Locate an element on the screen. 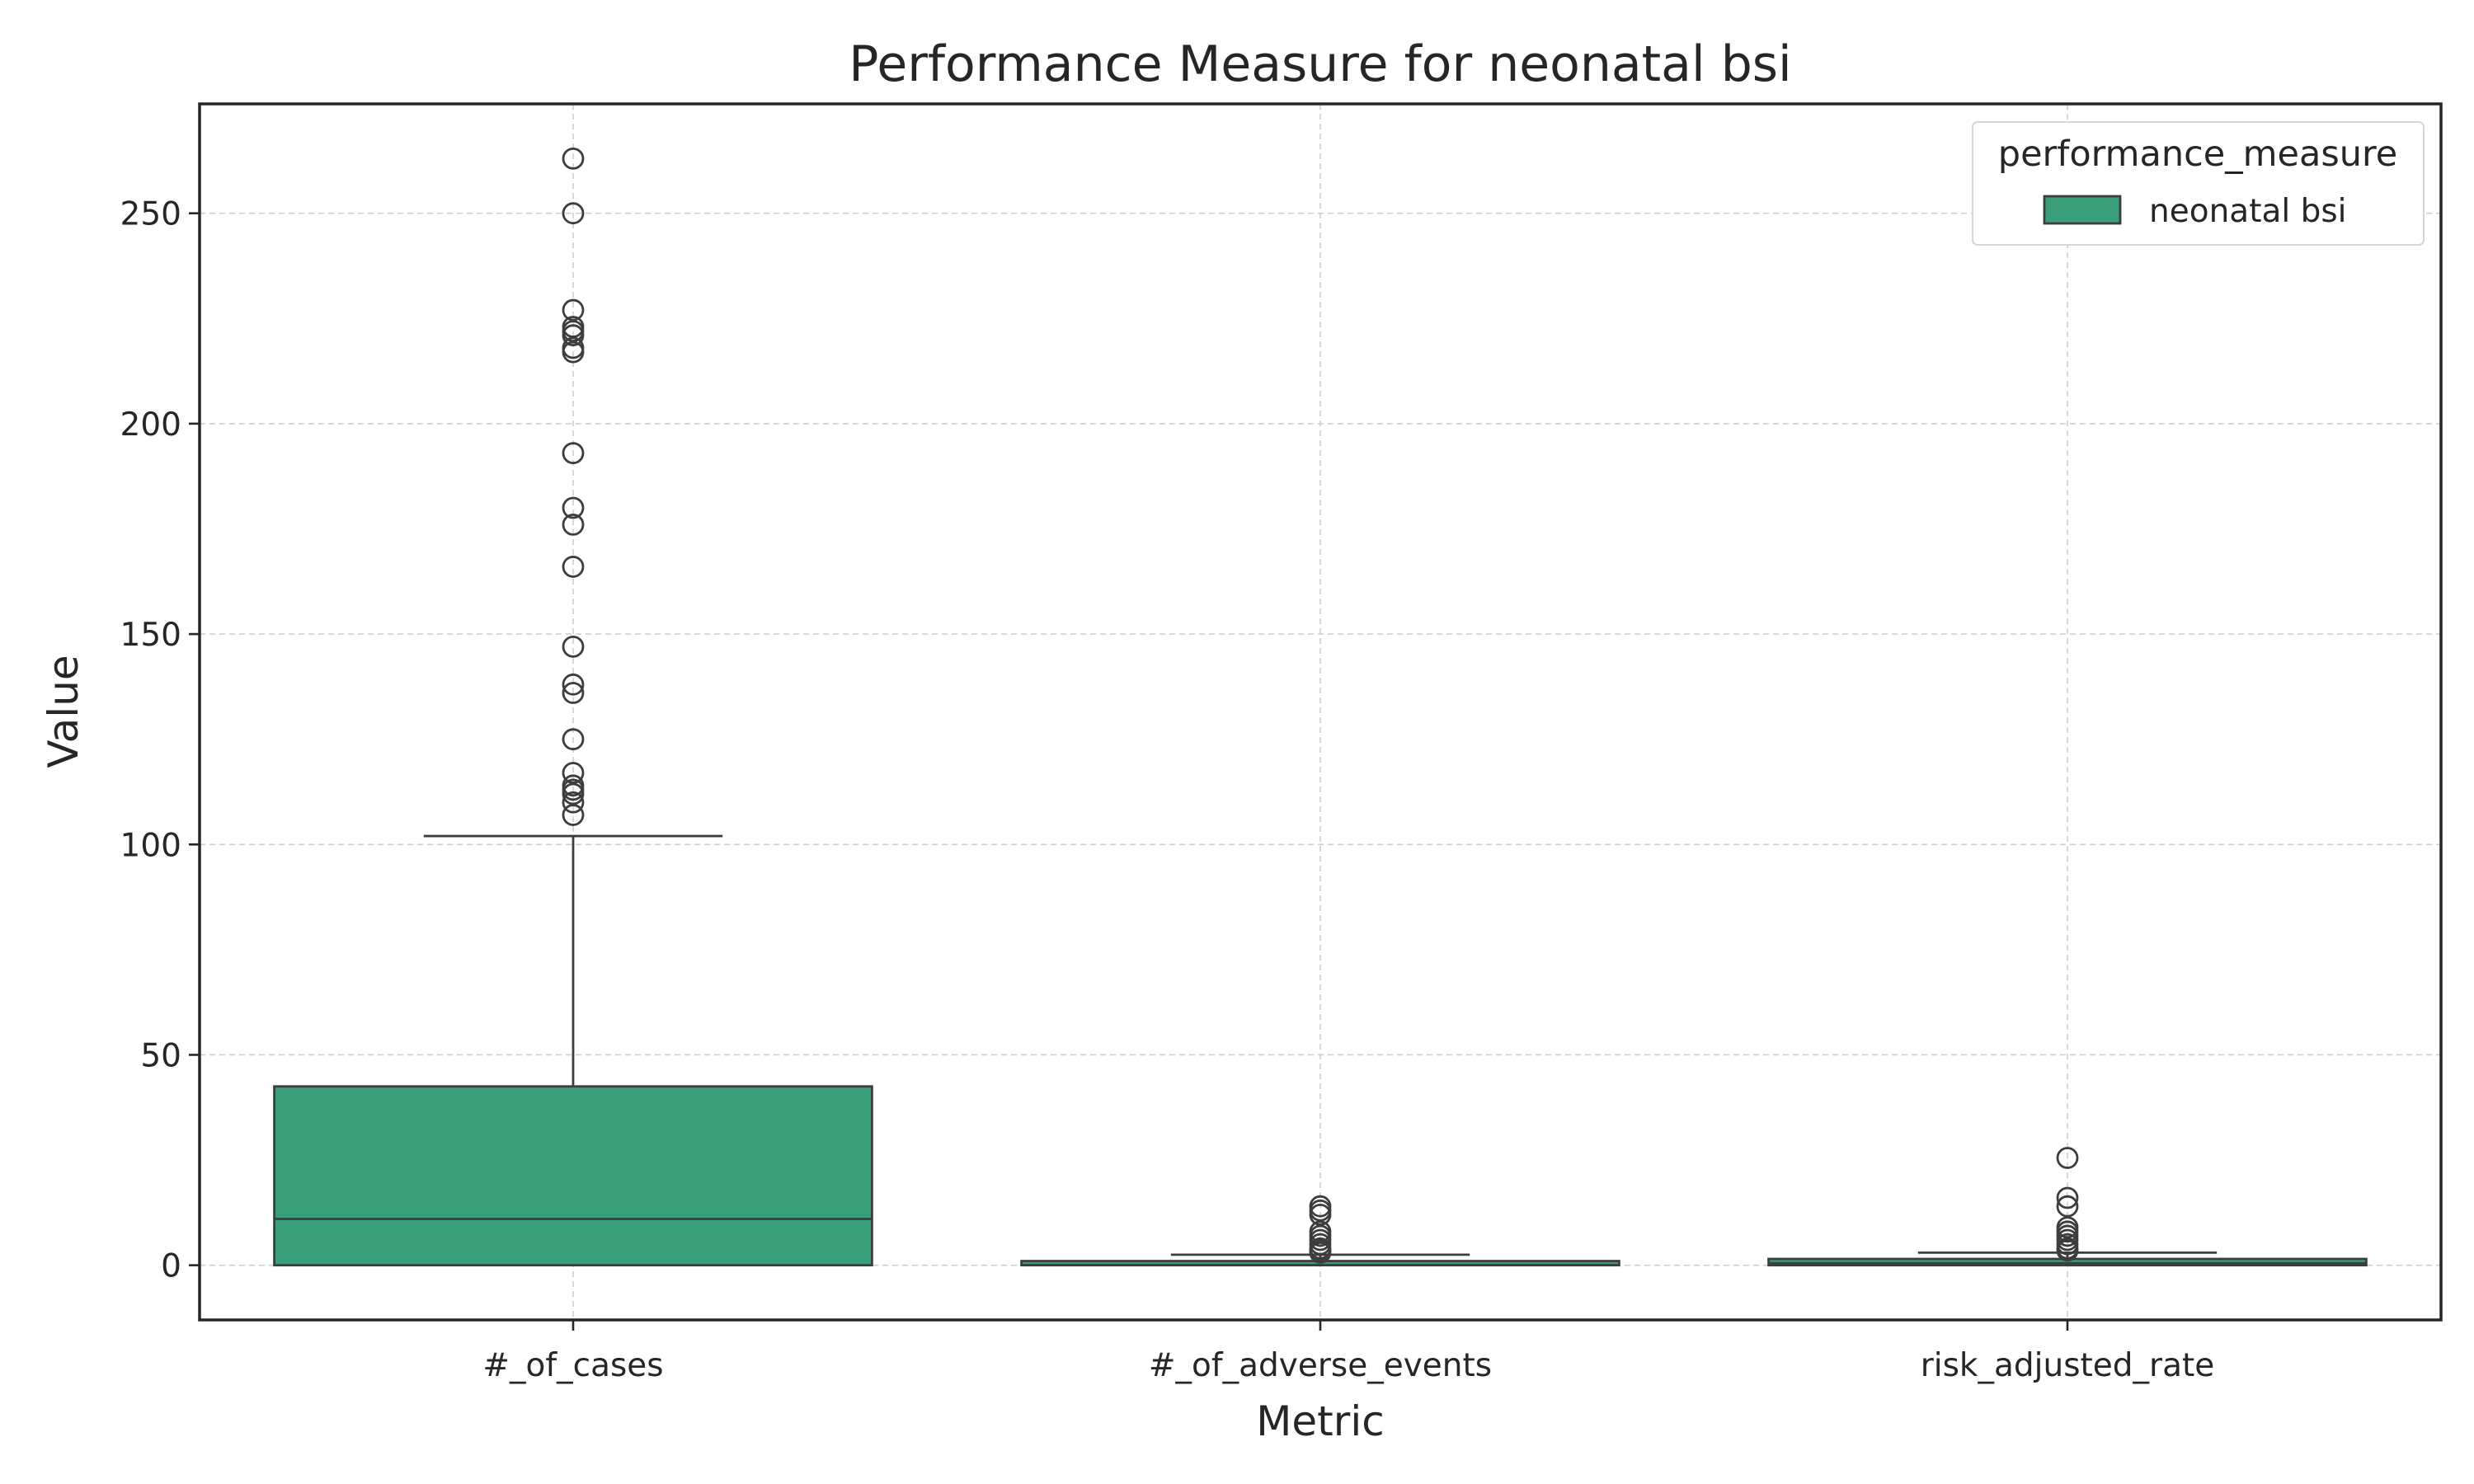 The width and height of the screenshot is (2474, 1484). y-tick-label-0: 0 is located at coordinates (171, 1266).